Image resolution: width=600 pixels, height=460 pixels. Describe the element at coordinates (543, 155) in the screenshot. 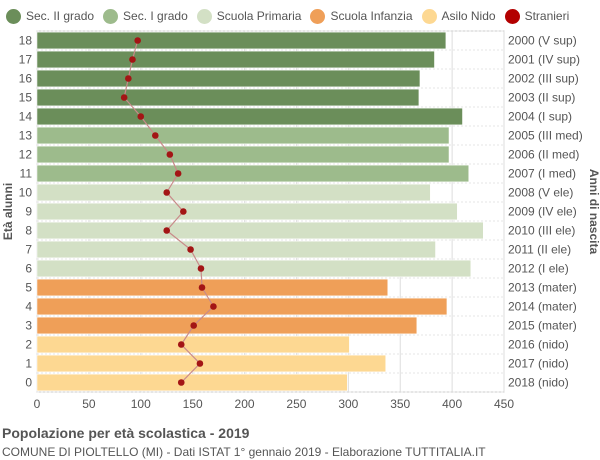

I see `y2-tick-label: 2006 (II med)` at that location.